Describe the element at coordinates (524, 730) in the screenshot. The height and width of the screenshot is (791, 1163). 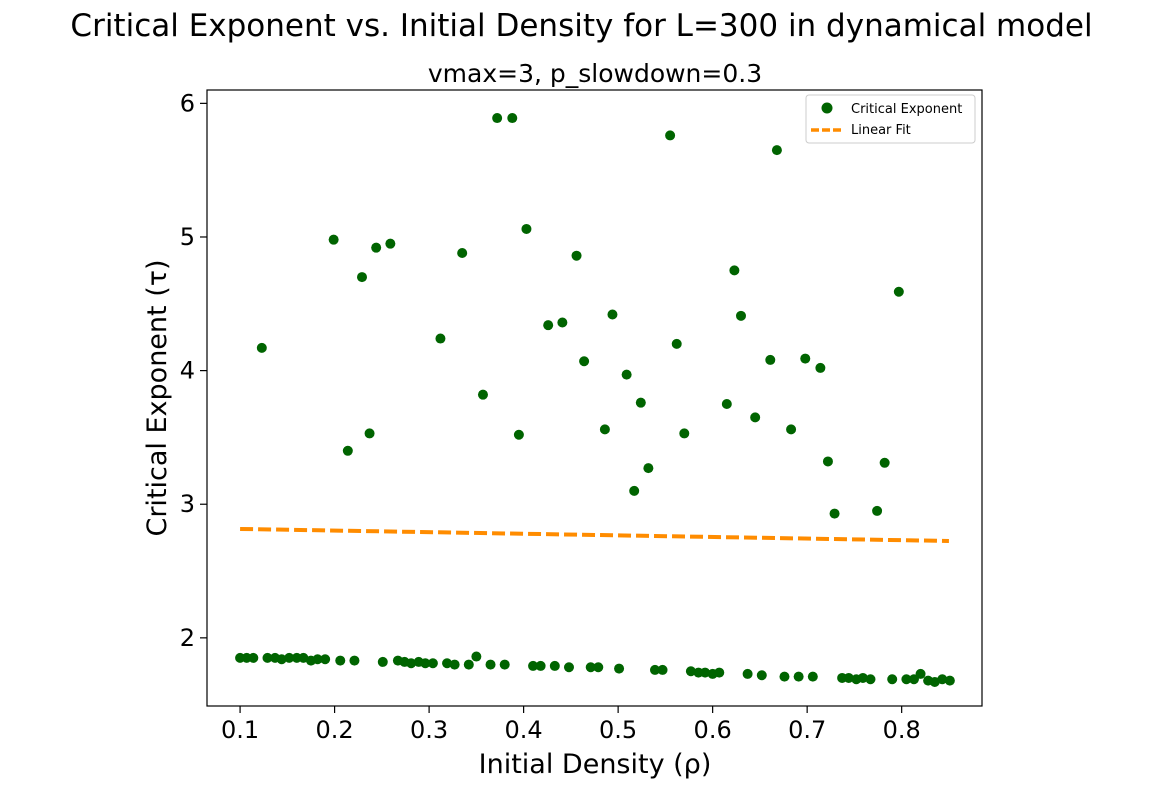
I see `x-tick-label: 0.4` at that location.